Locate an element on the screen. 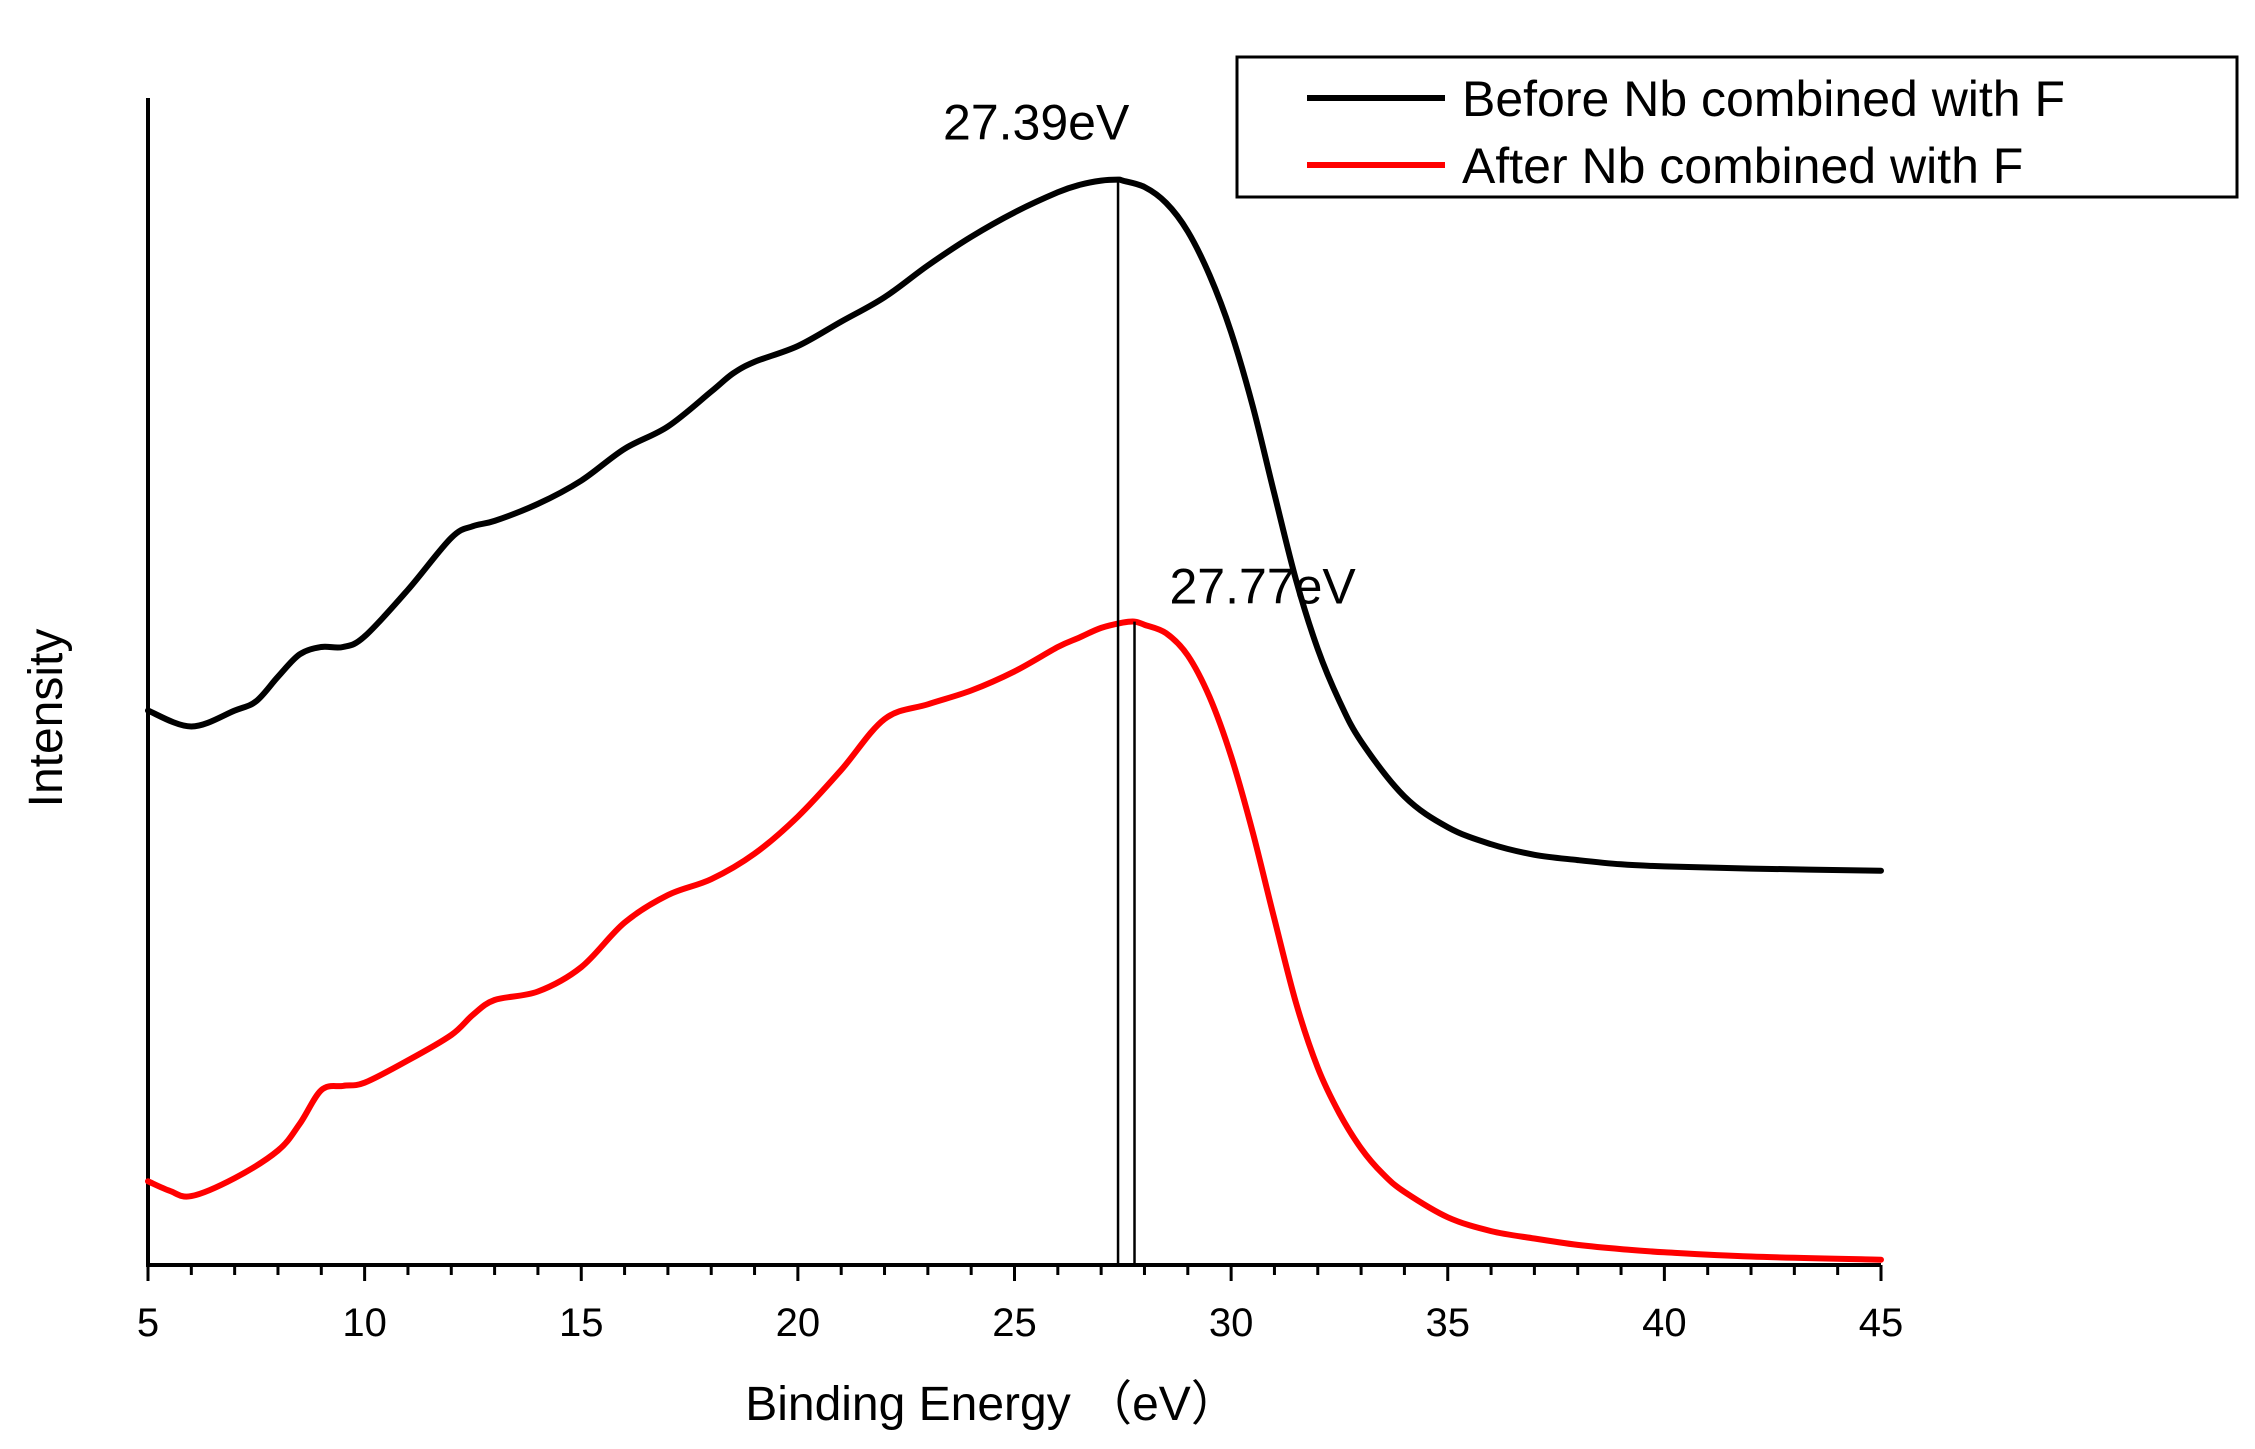  y-axis-title: Intensity is located at coordinates (46, 718).